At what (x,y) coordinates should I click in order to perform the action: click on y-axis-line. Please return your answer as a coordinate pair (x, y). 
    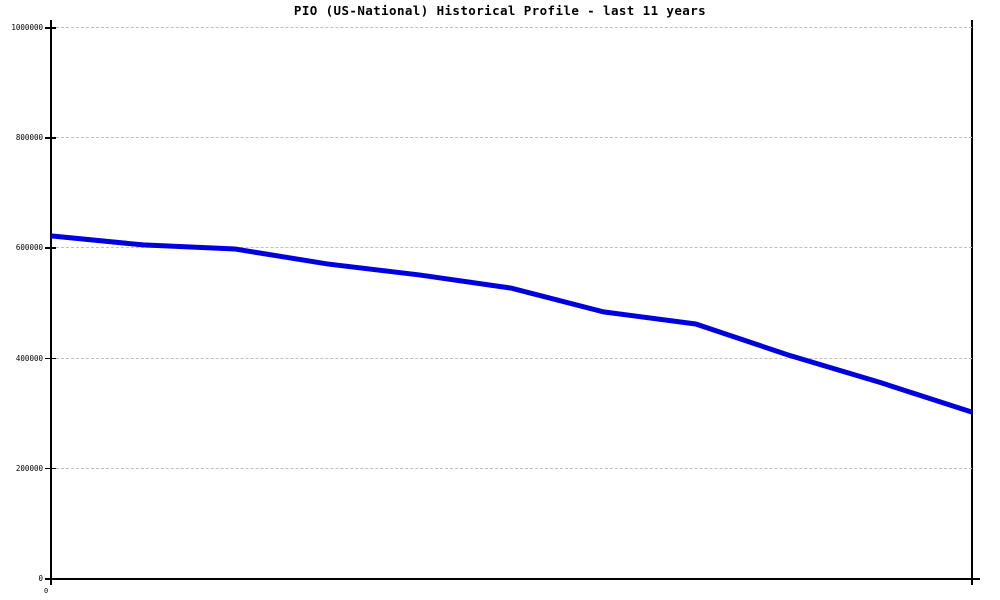
    Looking at the image, I should click on (51, 302).